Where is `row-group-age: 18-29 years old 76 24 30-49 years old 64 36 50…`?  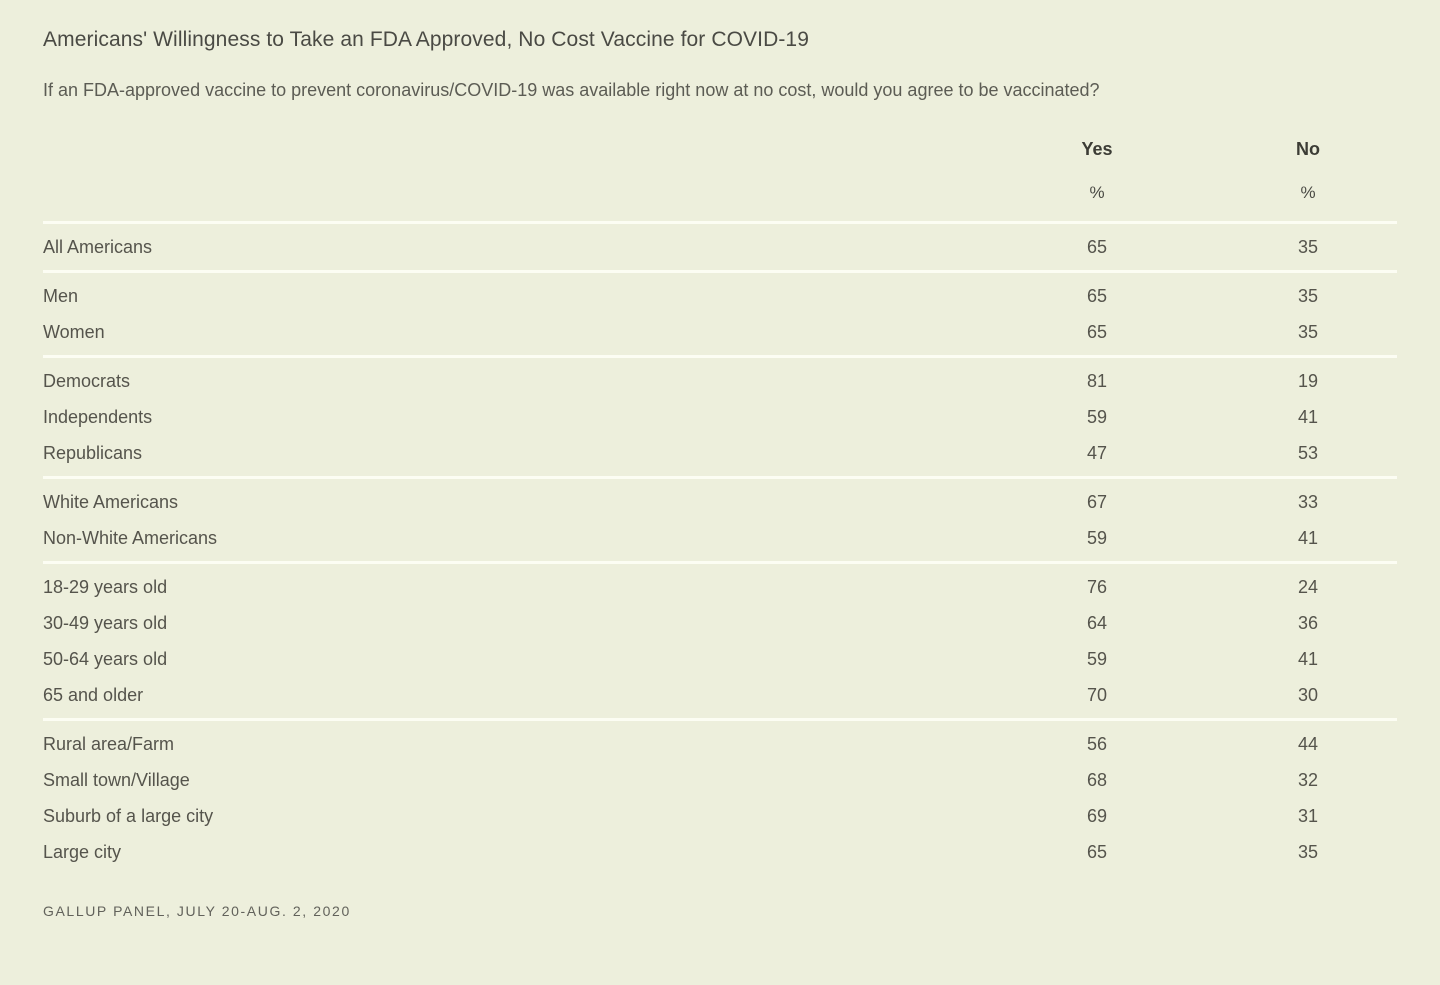
row-group-age: 18-29 years old 76 24 30-49 years old 64 36 50… is located at coordinates (720, 639).